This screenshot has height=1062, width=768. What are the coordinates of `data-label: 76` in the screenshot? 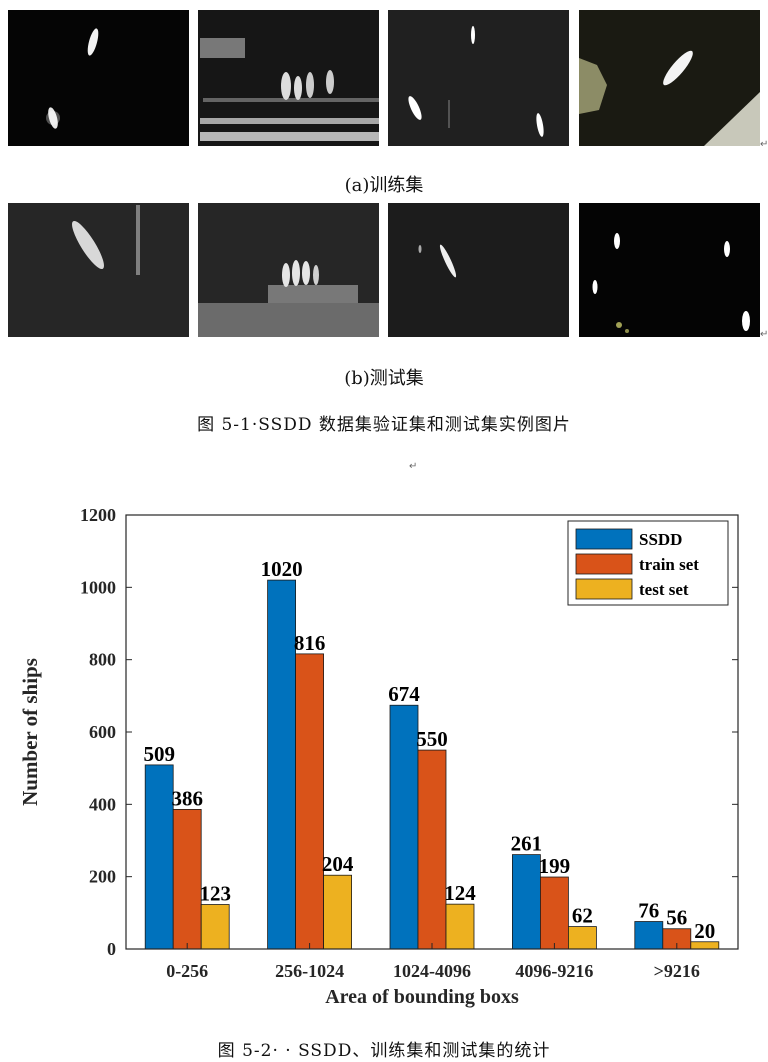 It's located at (648, 911).